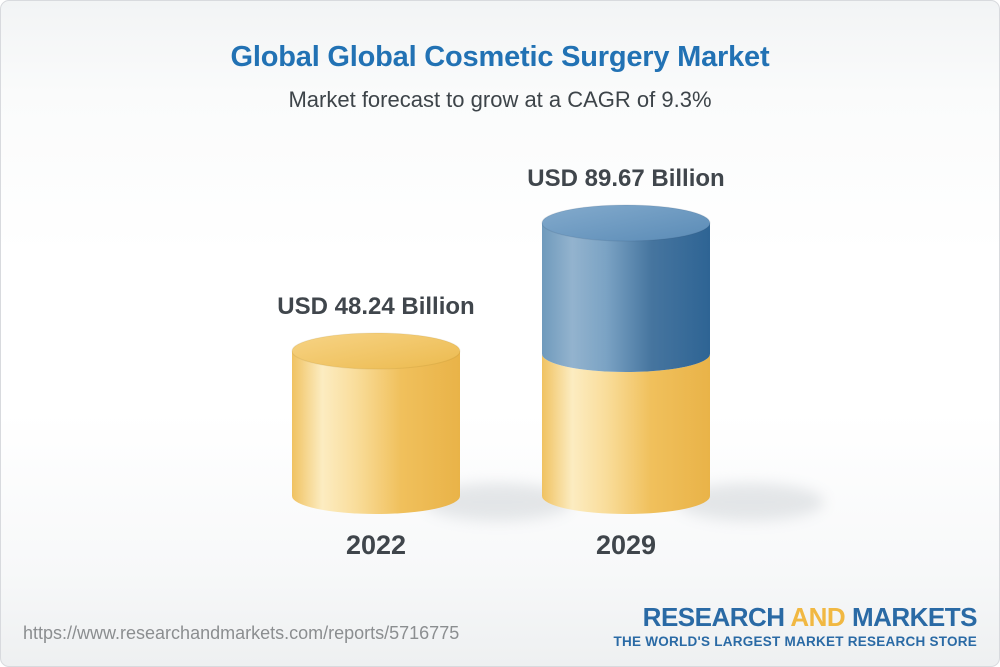 The height and width of the screenshot is (667, 1000). Describe the element at coordinates (376, 306) in the screenshot. I see `value-label-2022: USD 48.24 Billion` at that location.